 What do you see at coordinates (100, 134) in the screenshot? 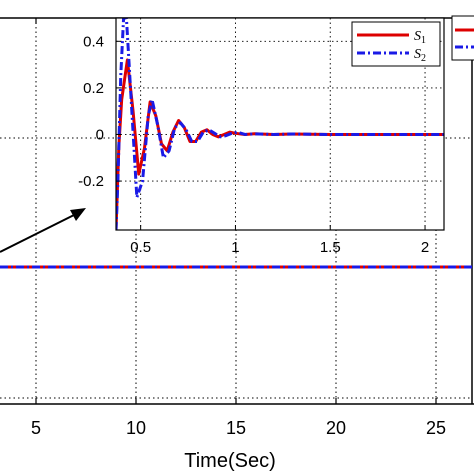
I see `inset-y-tick-label: 0` at bounding box center [100, 134].